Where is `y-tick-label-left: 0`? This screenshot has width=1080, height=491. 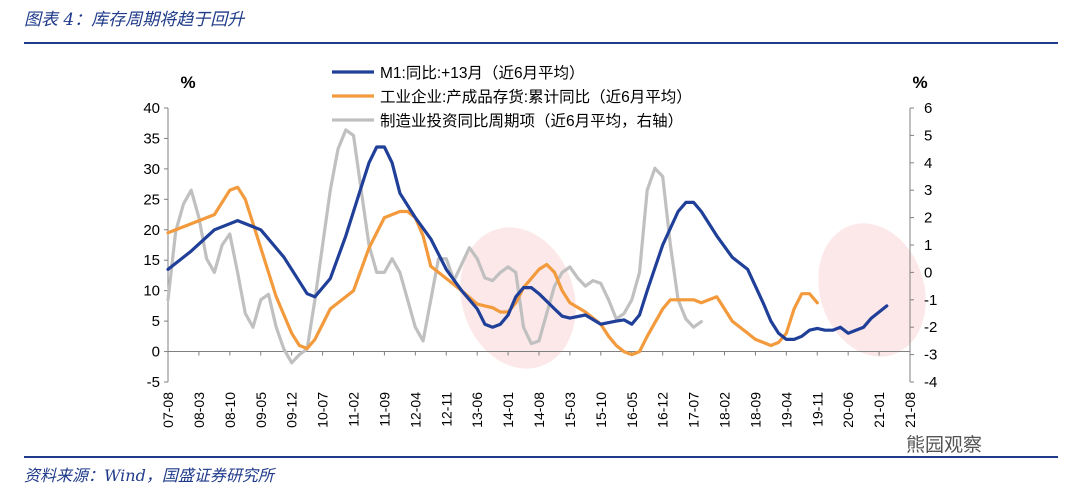
y-tick-label-left: 0 is located at coordinates (156, 352).